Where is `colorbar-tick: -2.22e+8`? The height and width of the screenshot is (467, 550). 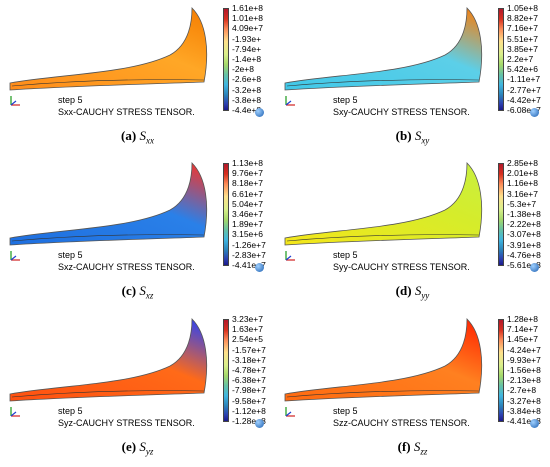 colorbar-tick: -2.22e+8 is located at coordinates (524, 225).